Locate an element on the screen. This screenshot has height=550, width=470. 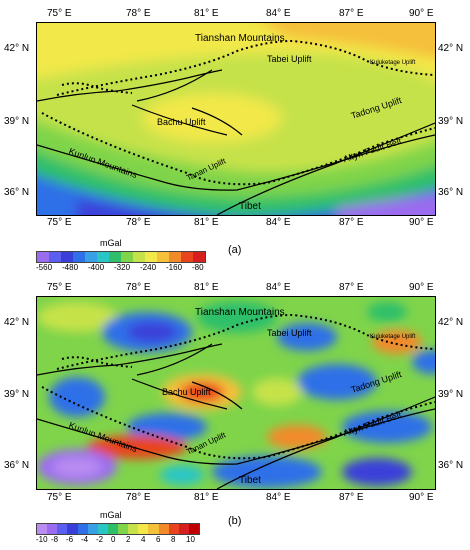
colorbar-b is located at coordinates (118, 529).